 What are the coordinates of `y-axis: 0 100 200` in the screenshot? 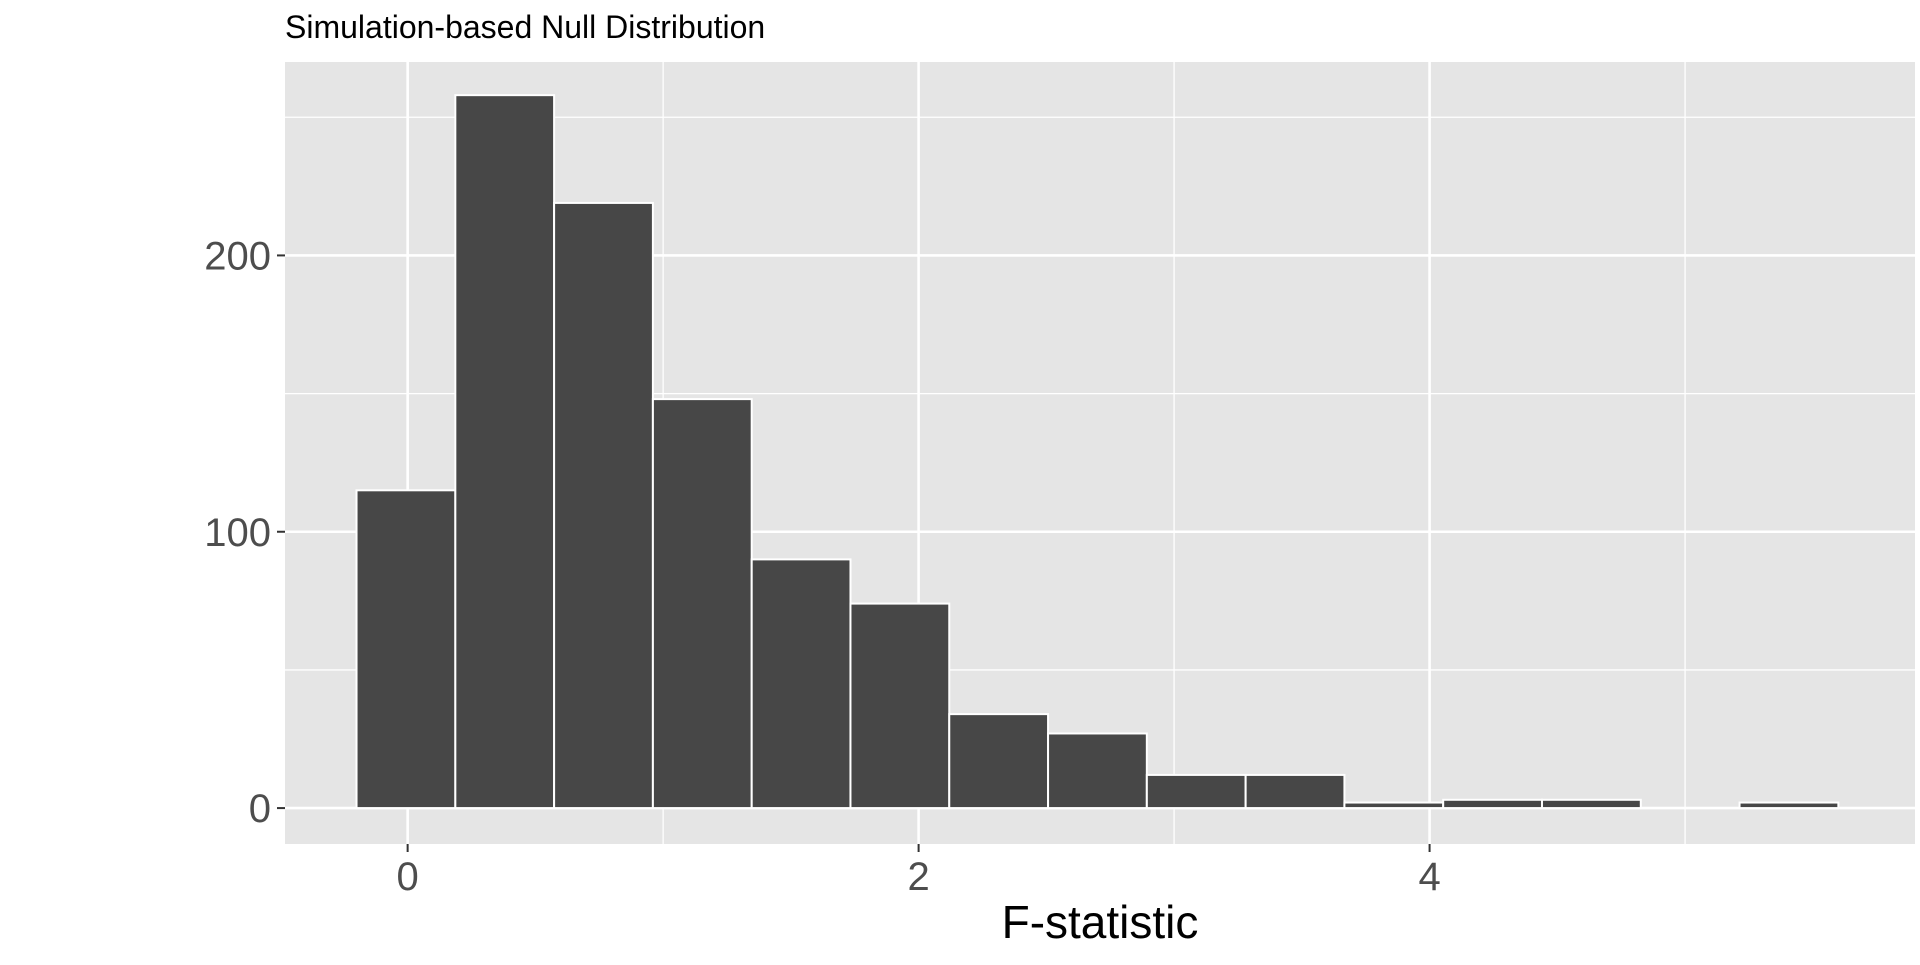 It's located at (244, 532).